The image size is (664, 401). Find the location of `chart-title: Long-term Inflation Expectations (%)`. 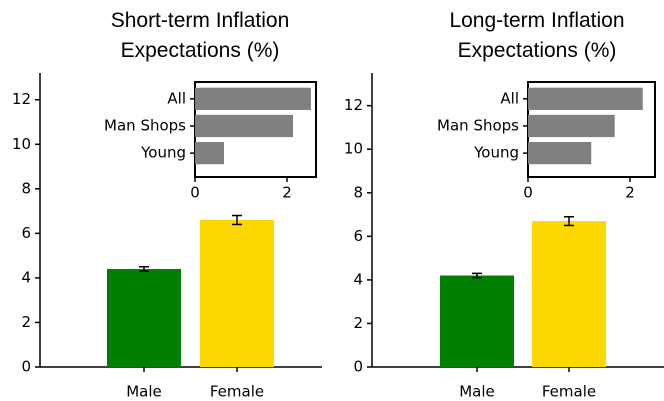

chart-title: Long-term Inflation Expectations (%) is located at coordinates (537, 35).